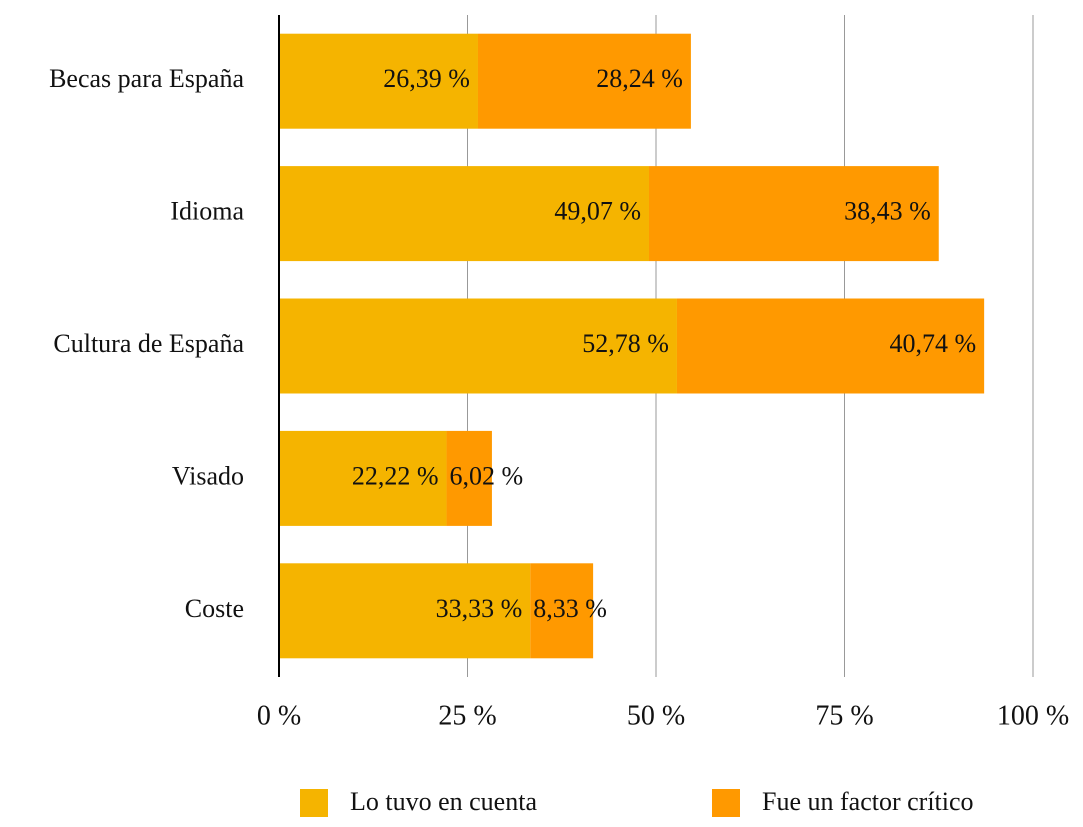  I want to click on legend-label: Fue un factor crítico, so click(868, 801).